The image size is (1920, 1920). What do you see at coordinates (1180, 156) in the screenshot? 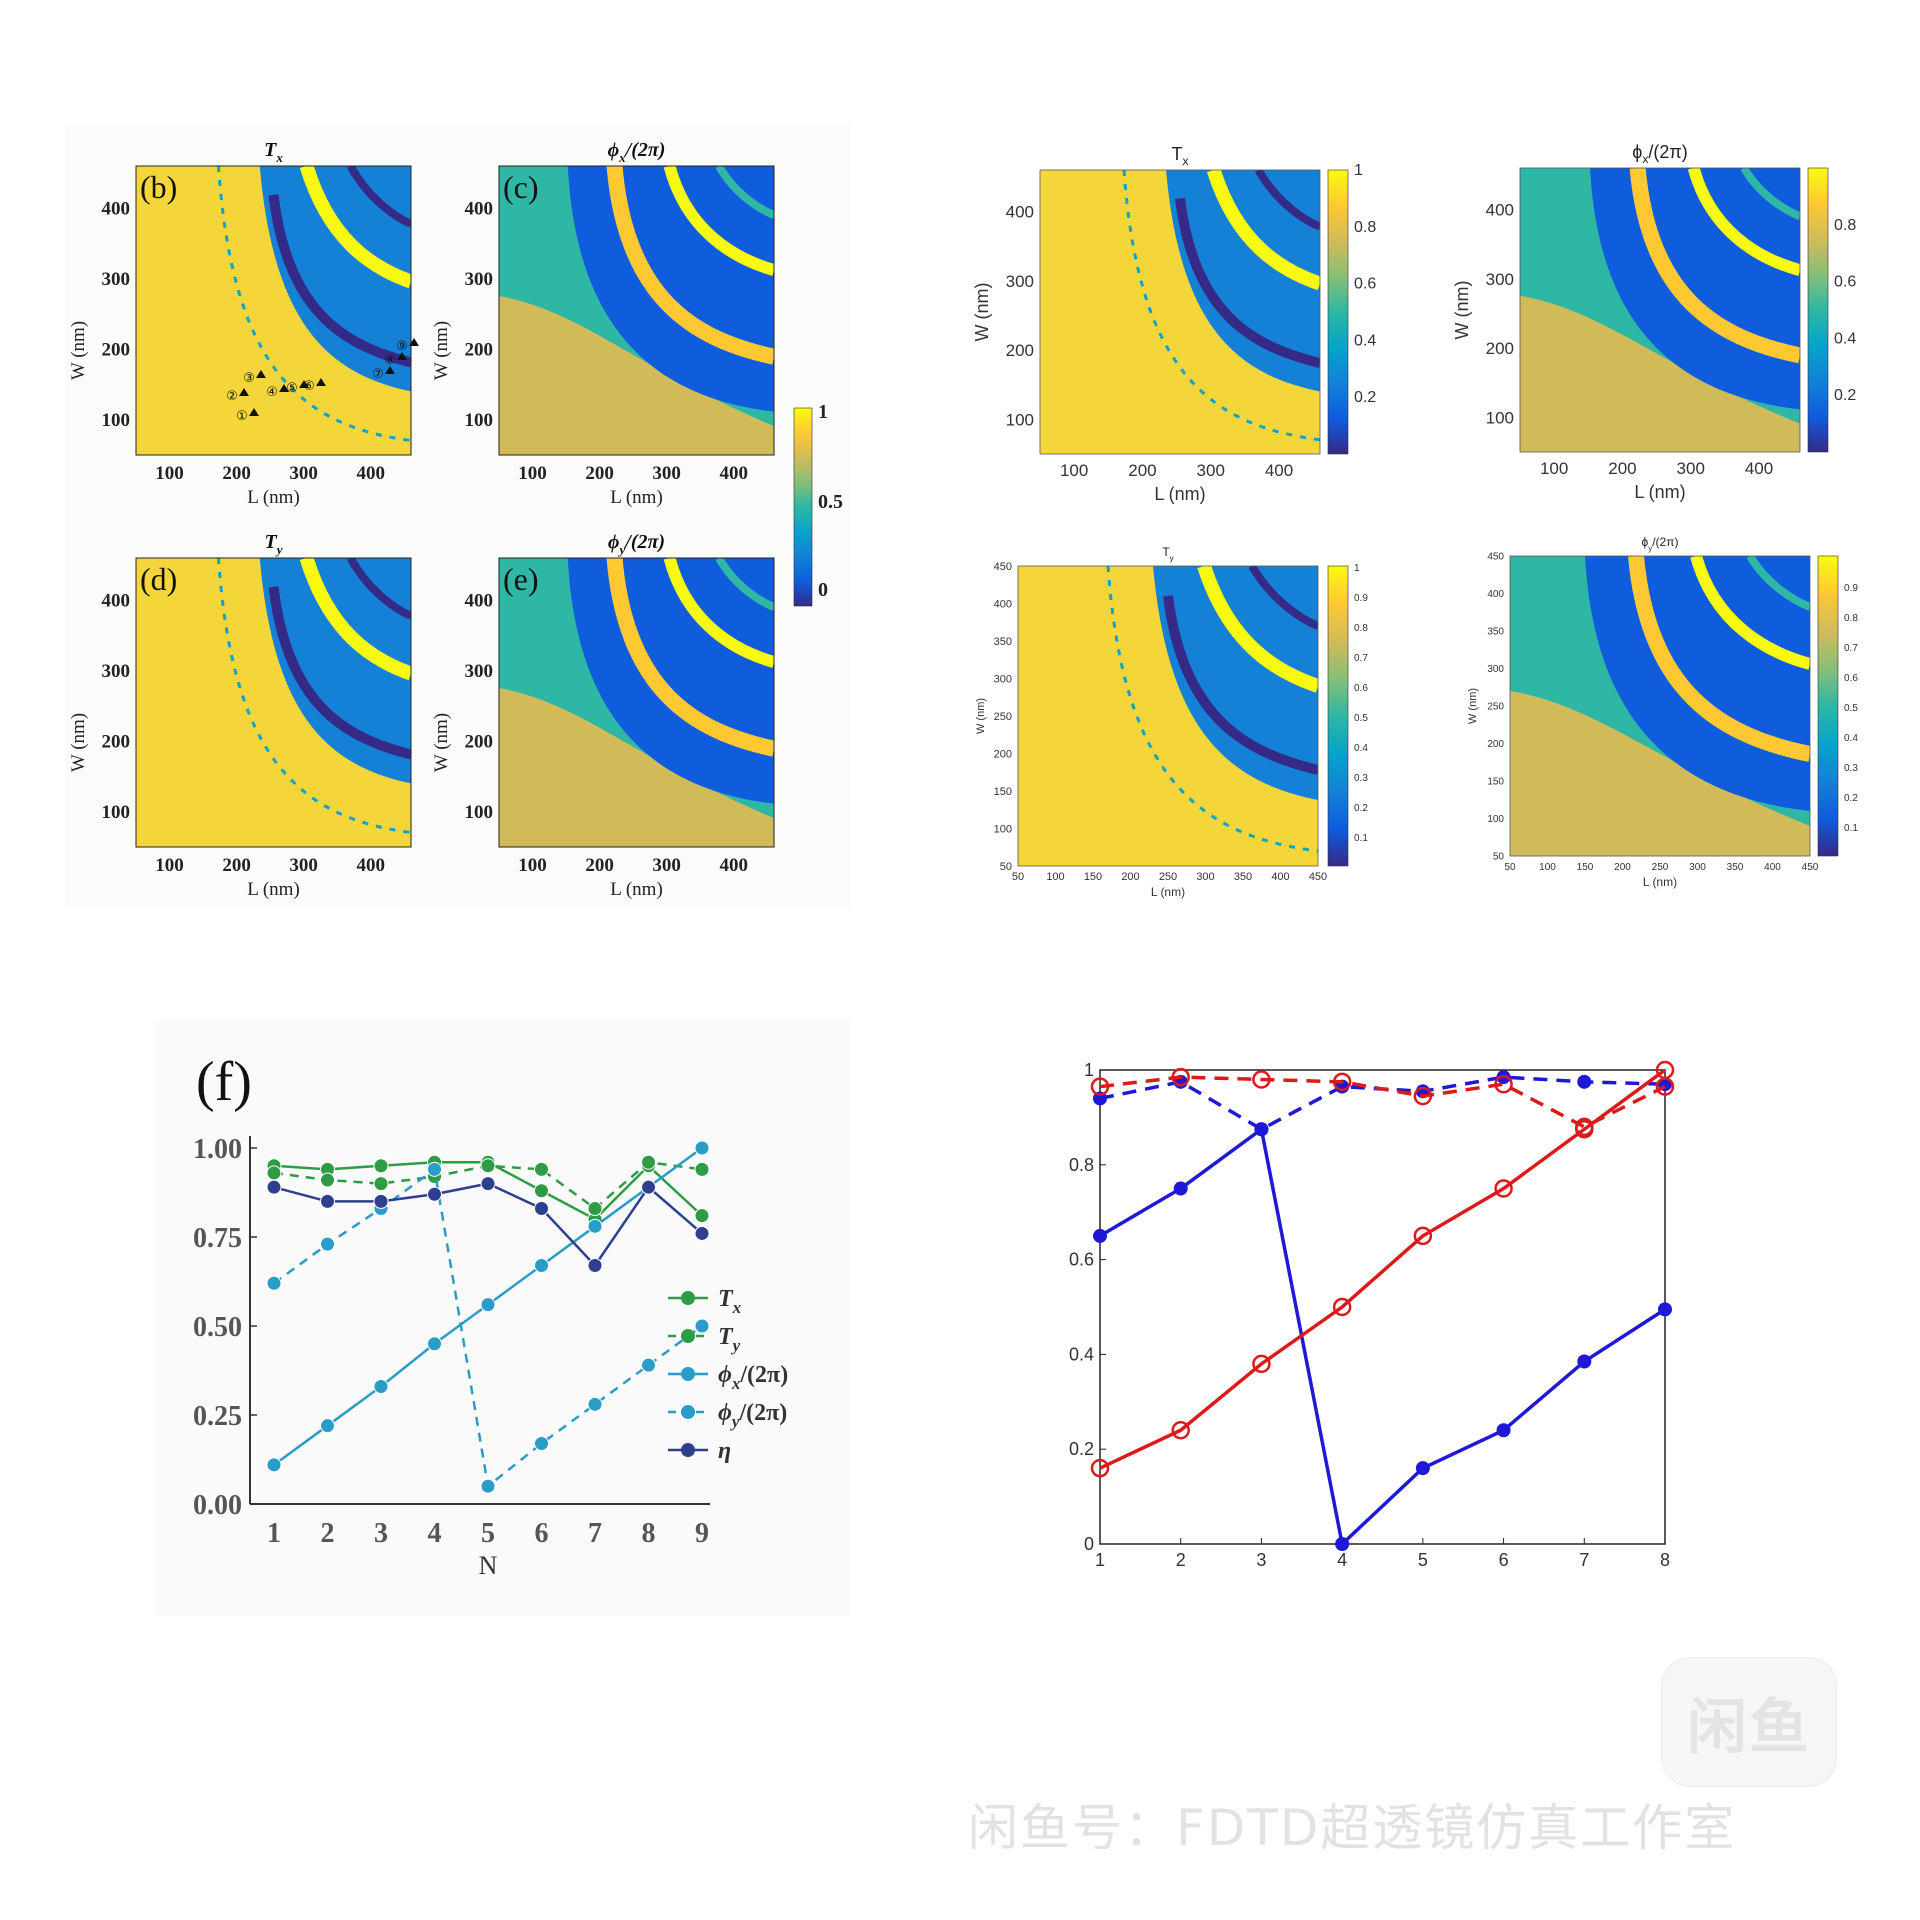
I see `panel-title: Tx` at bounding box center [1180, 156].